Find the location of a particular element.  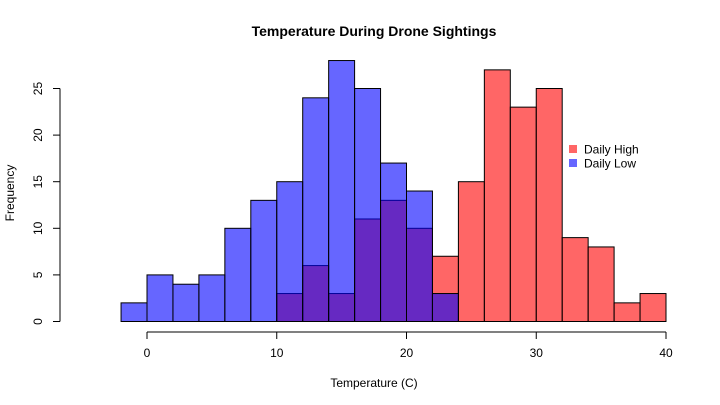

x-tick-label: 30 is located at coordinates (537, 353).